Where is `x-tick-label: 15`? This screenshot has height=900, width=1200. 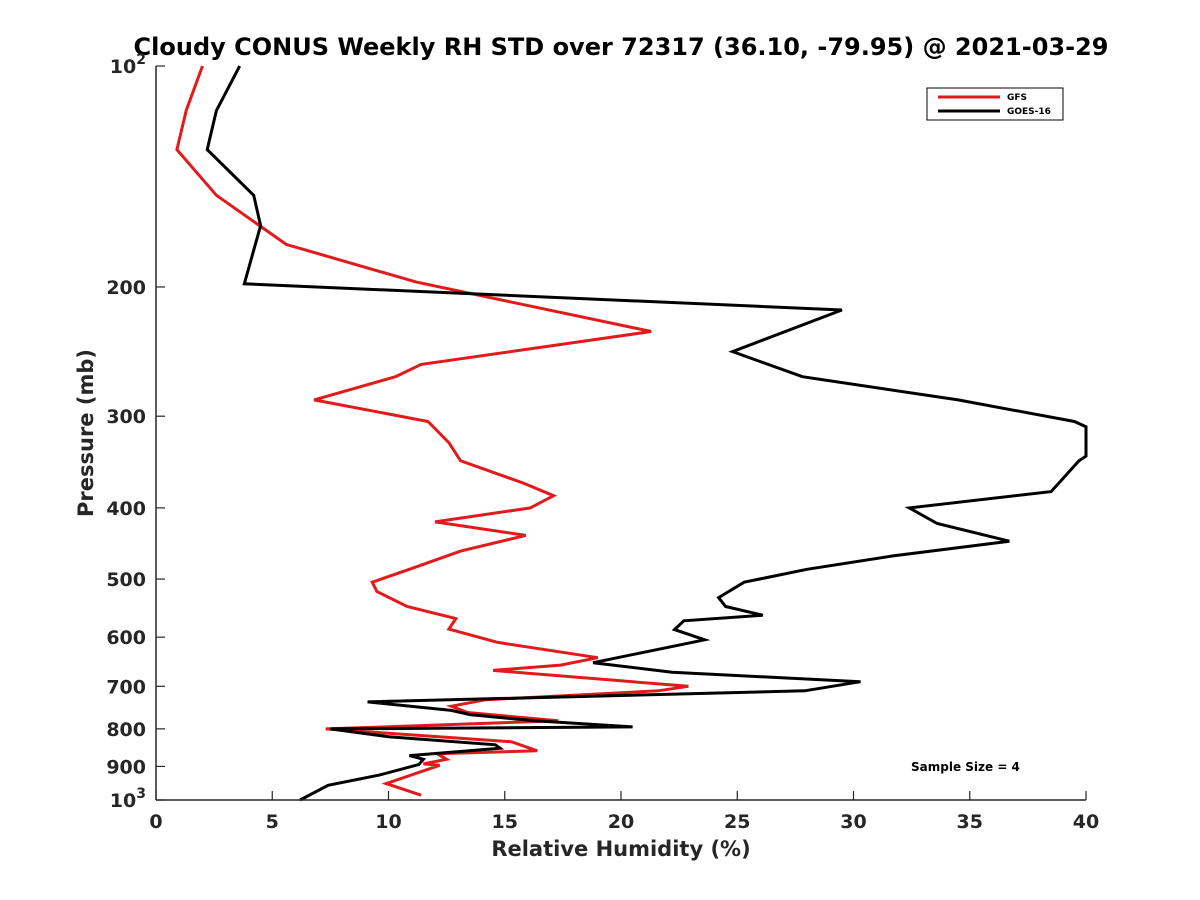
x-tick-label: 15 is located at coordinates (505, 822).